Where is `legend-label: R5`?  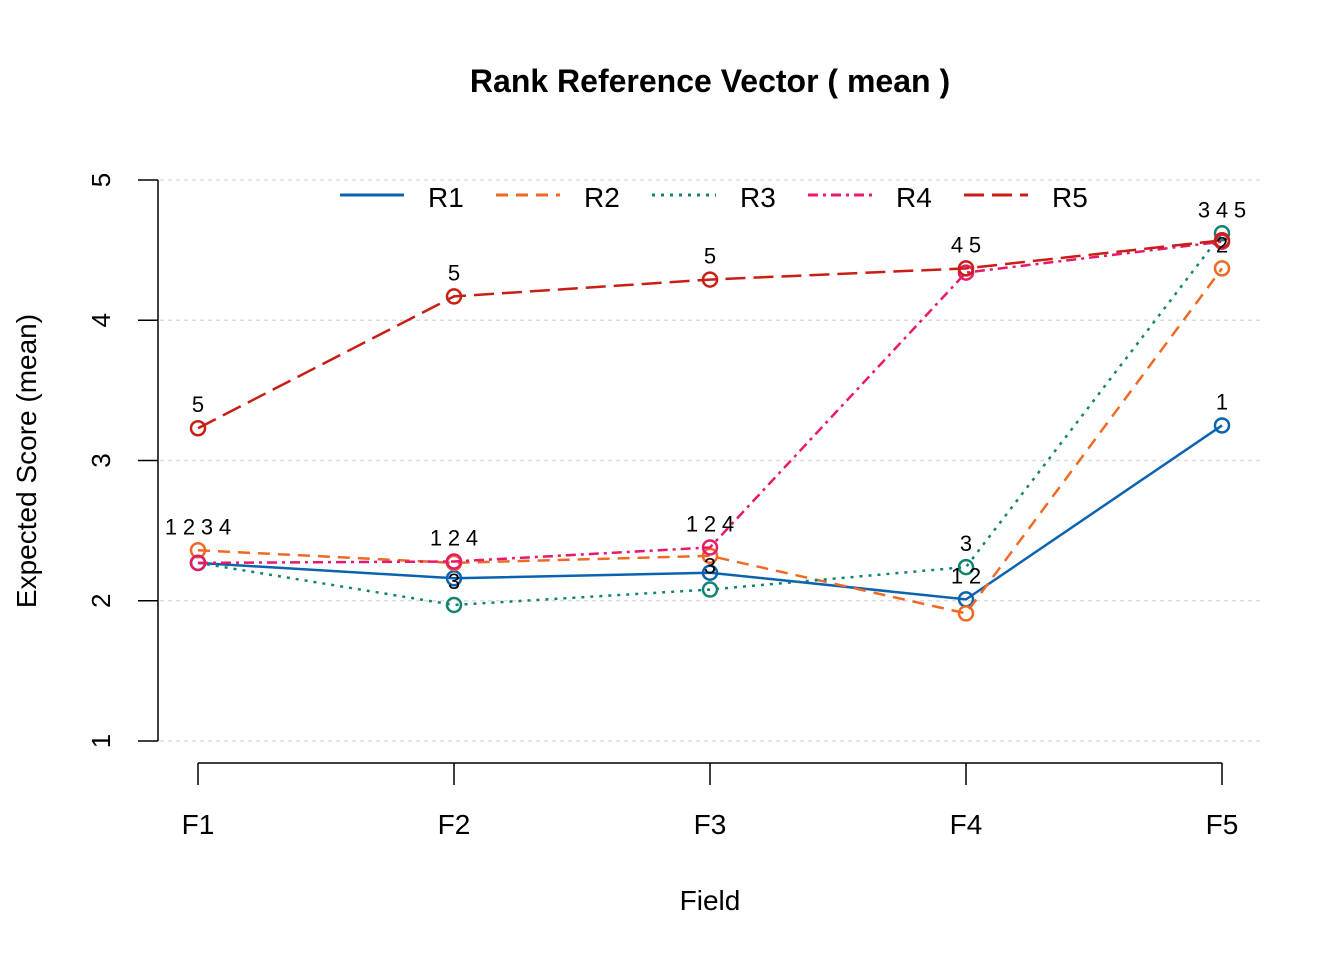
legend-label: R5 is located at coordinates (1070, 197).